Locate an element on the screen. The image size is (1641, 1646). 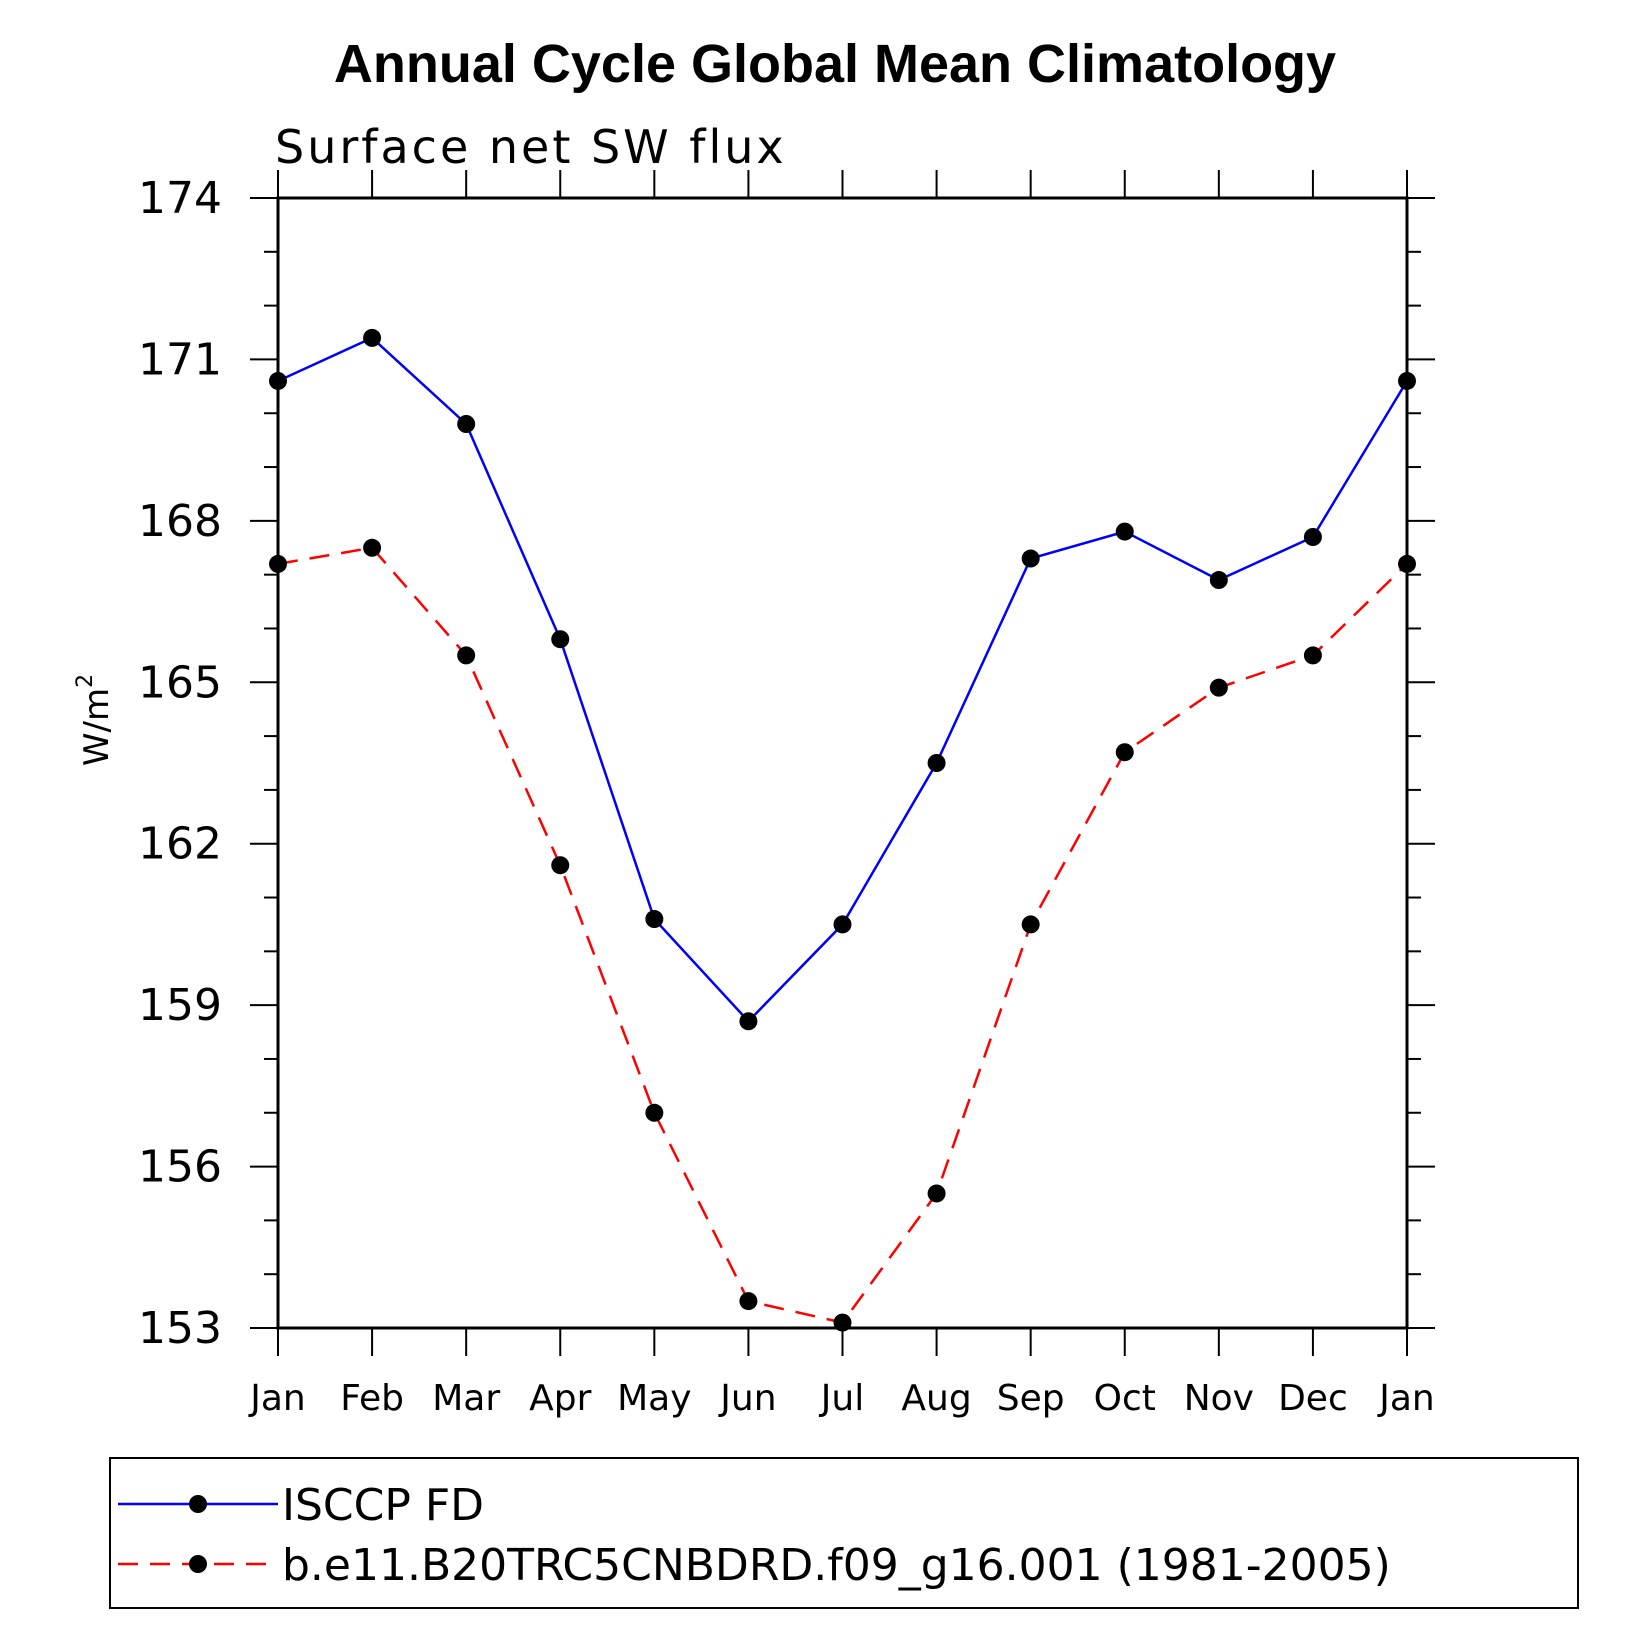
y-tick-label: 162 is located at coordinates (180, 844).